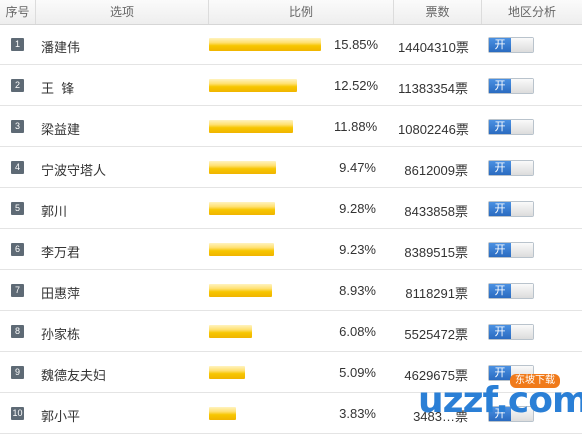  I want to click on candidate-name: 田惠萍, so click(61, 293).